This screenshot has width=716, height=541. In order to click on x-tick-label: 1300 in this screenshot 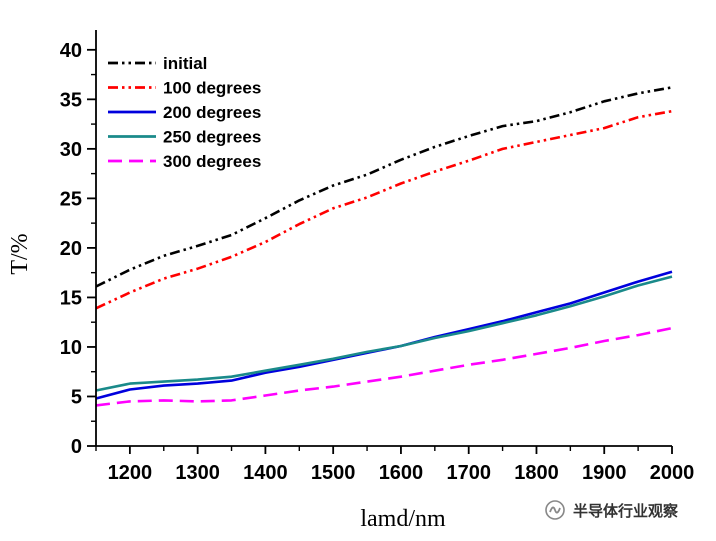, I will do `click(197, 473)`.